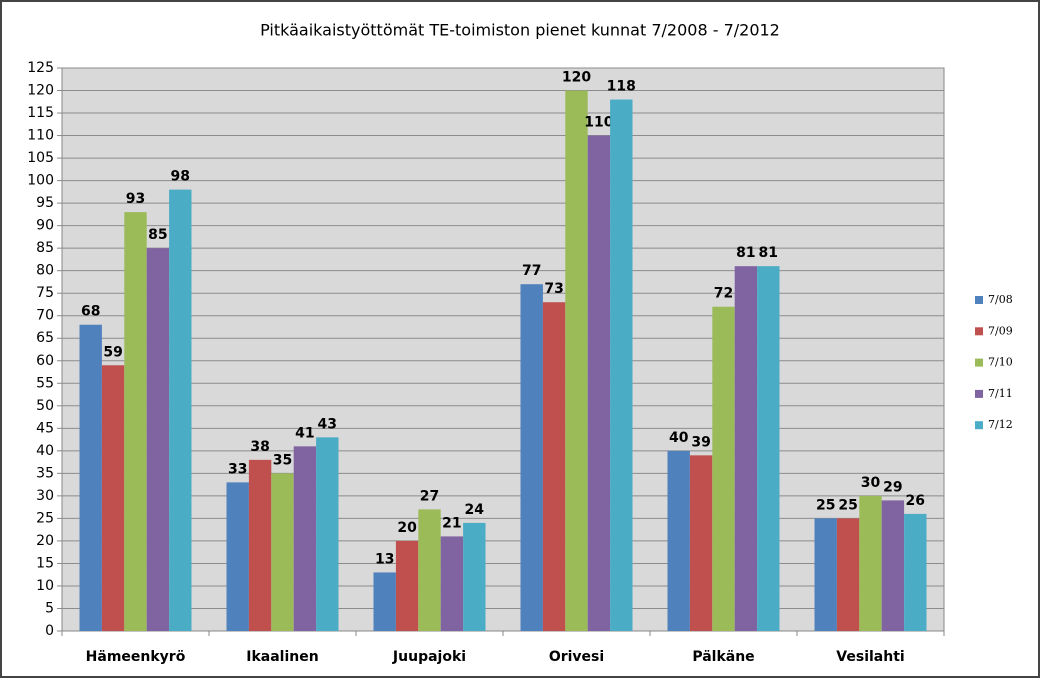 This screenshot has width=1042, height=680. I want to click on value-label: 35, so click(282, 460).